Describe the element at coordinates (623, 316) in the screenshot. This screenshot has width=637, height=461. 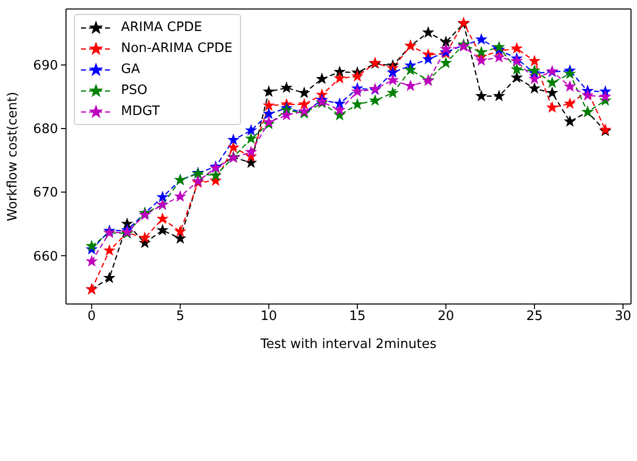
I see `x-tick-label: 30` at that location.